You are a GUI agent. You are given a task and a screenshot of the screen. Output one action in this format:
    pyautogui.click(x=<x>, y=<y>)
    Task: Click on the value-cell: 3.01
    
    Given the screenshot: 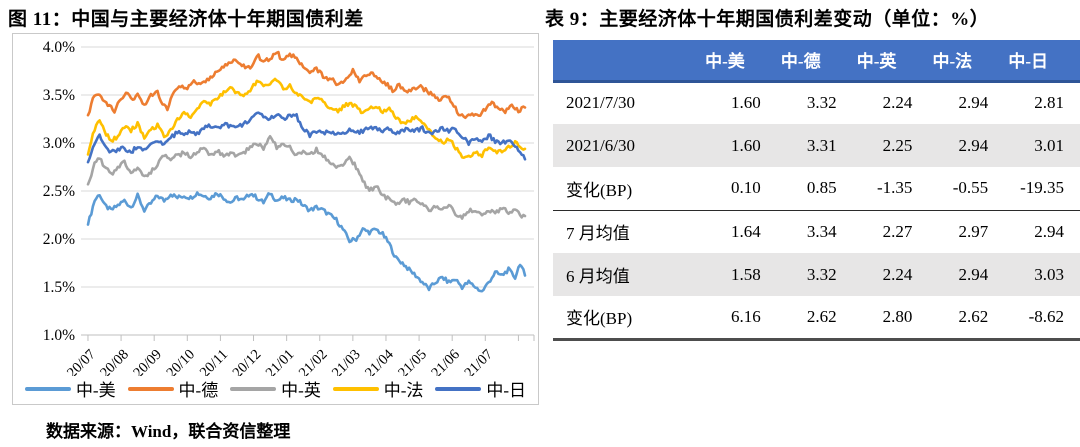 What is the action you would take?
    pyautogui.click(x=1042, y=145)
    